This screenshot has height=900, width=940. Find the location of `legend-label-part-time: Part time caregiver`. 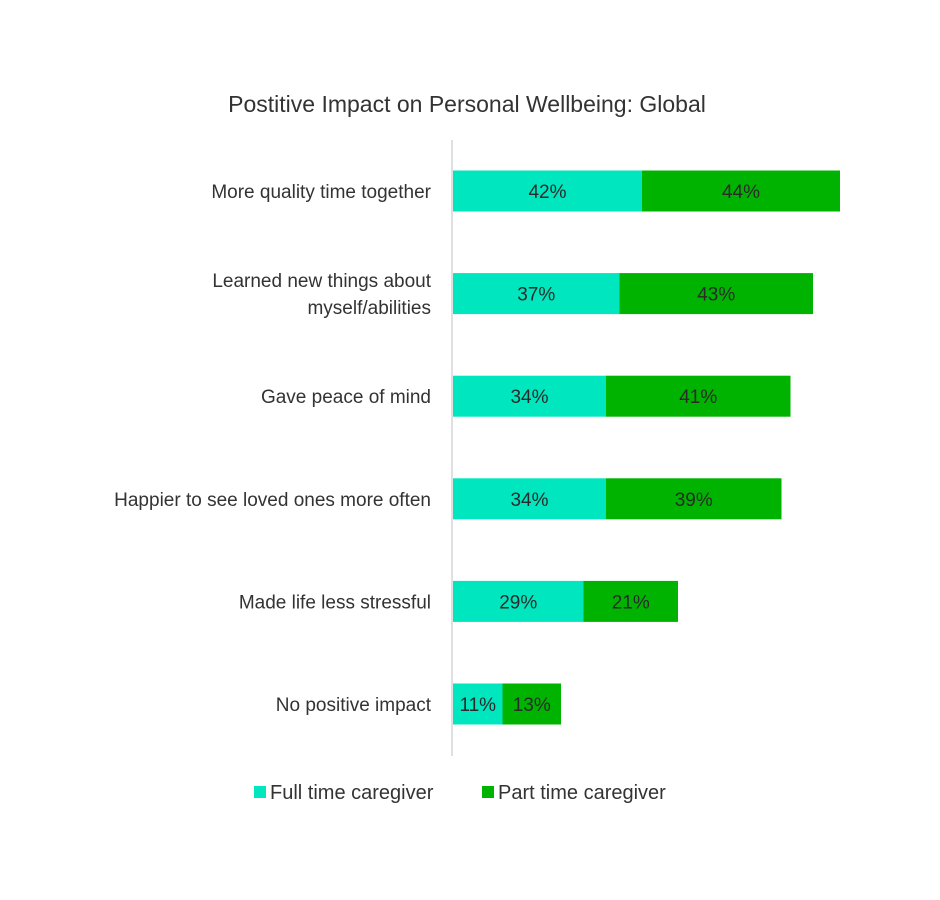

legend-label-part-time: Part time caregiver is located at coordinates (582, 793).